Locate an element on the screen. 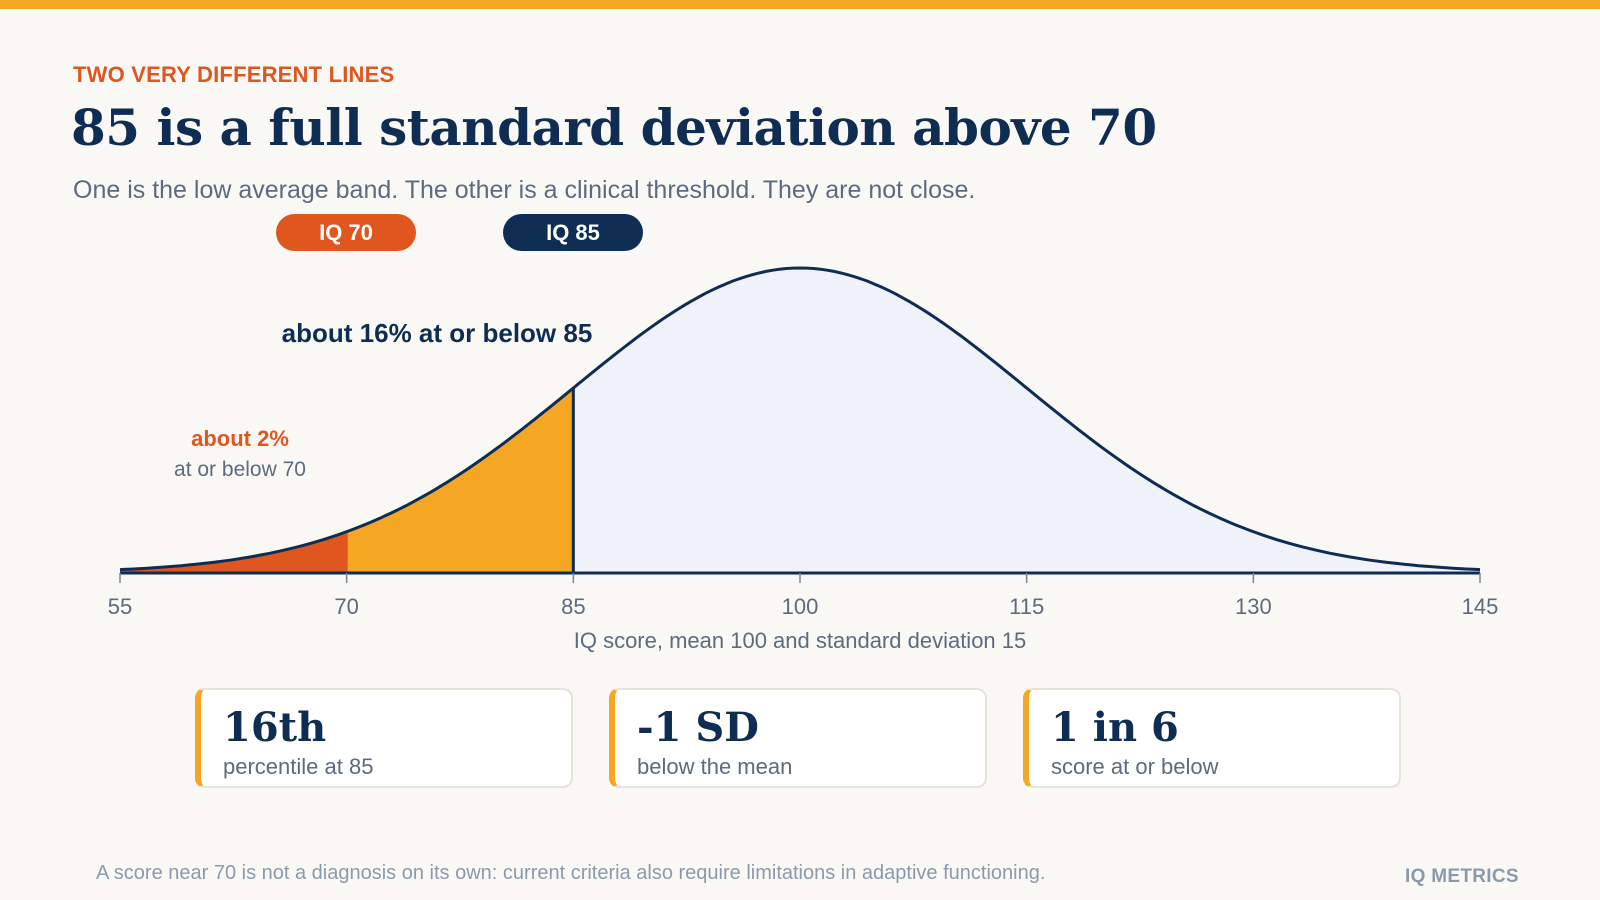 This screenshot has height=900, width=1600. x-tick-label: 55 is located at coordinates (120, 606).